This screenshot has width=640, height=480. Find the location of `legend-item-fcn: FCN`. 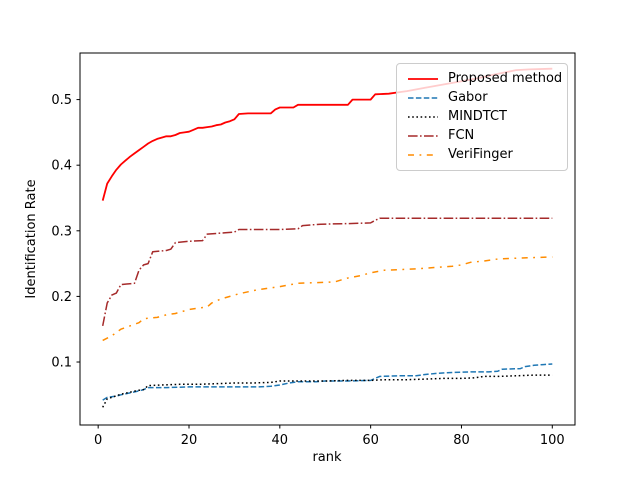

legend-item-fcn: FCN is located at coordinates (482, 136).